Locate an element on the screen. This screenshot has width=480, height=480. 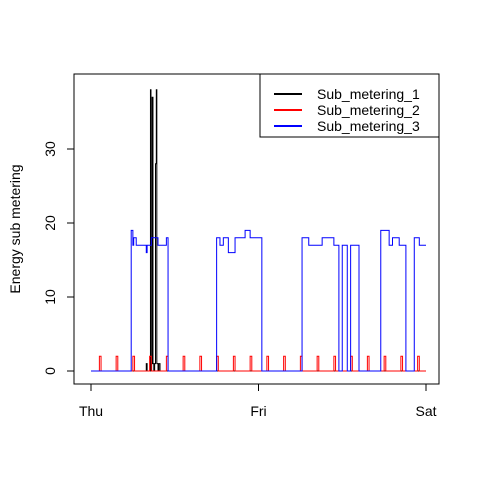
y-axis-title: Energy sub metering is located at coordinates (15, 228).